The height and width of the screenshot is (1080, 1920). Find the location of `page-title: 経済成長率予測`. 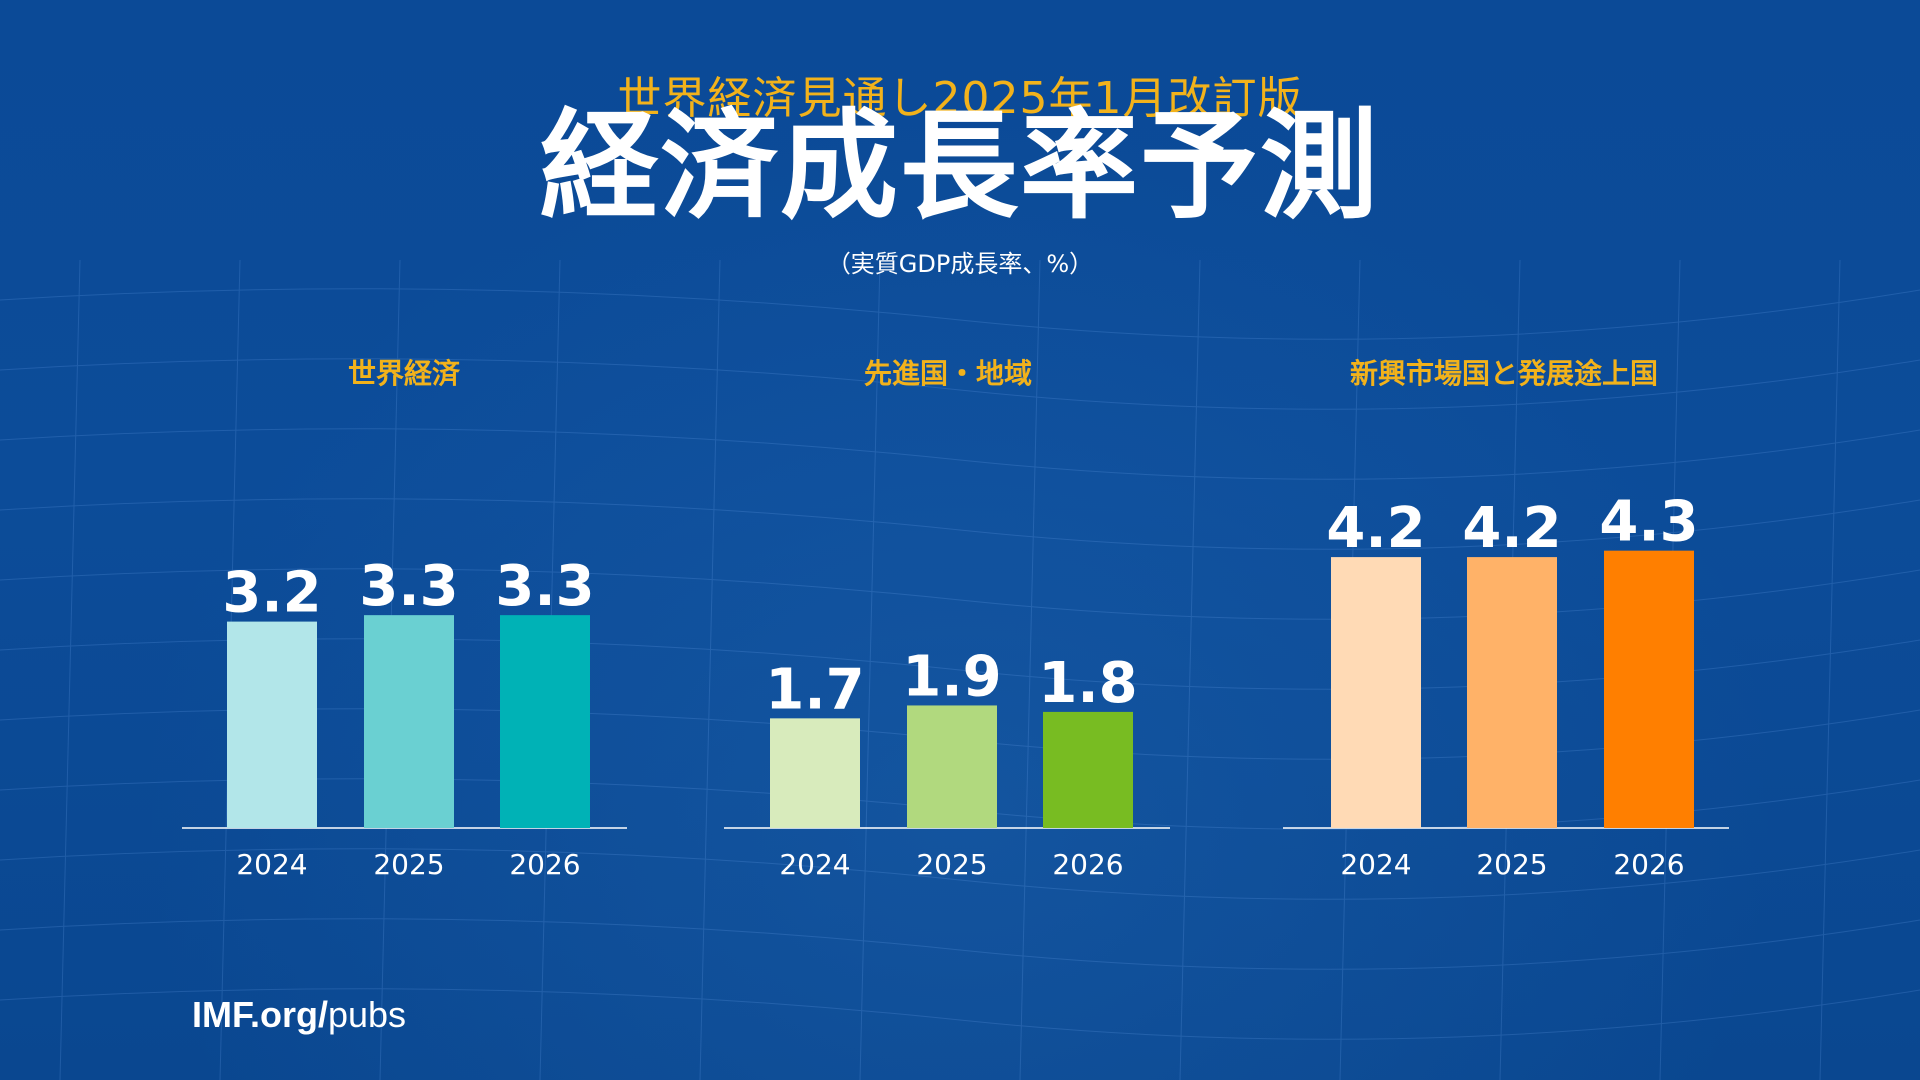

page-title: 経済成長率予測 is located at coordinates (959, 166).